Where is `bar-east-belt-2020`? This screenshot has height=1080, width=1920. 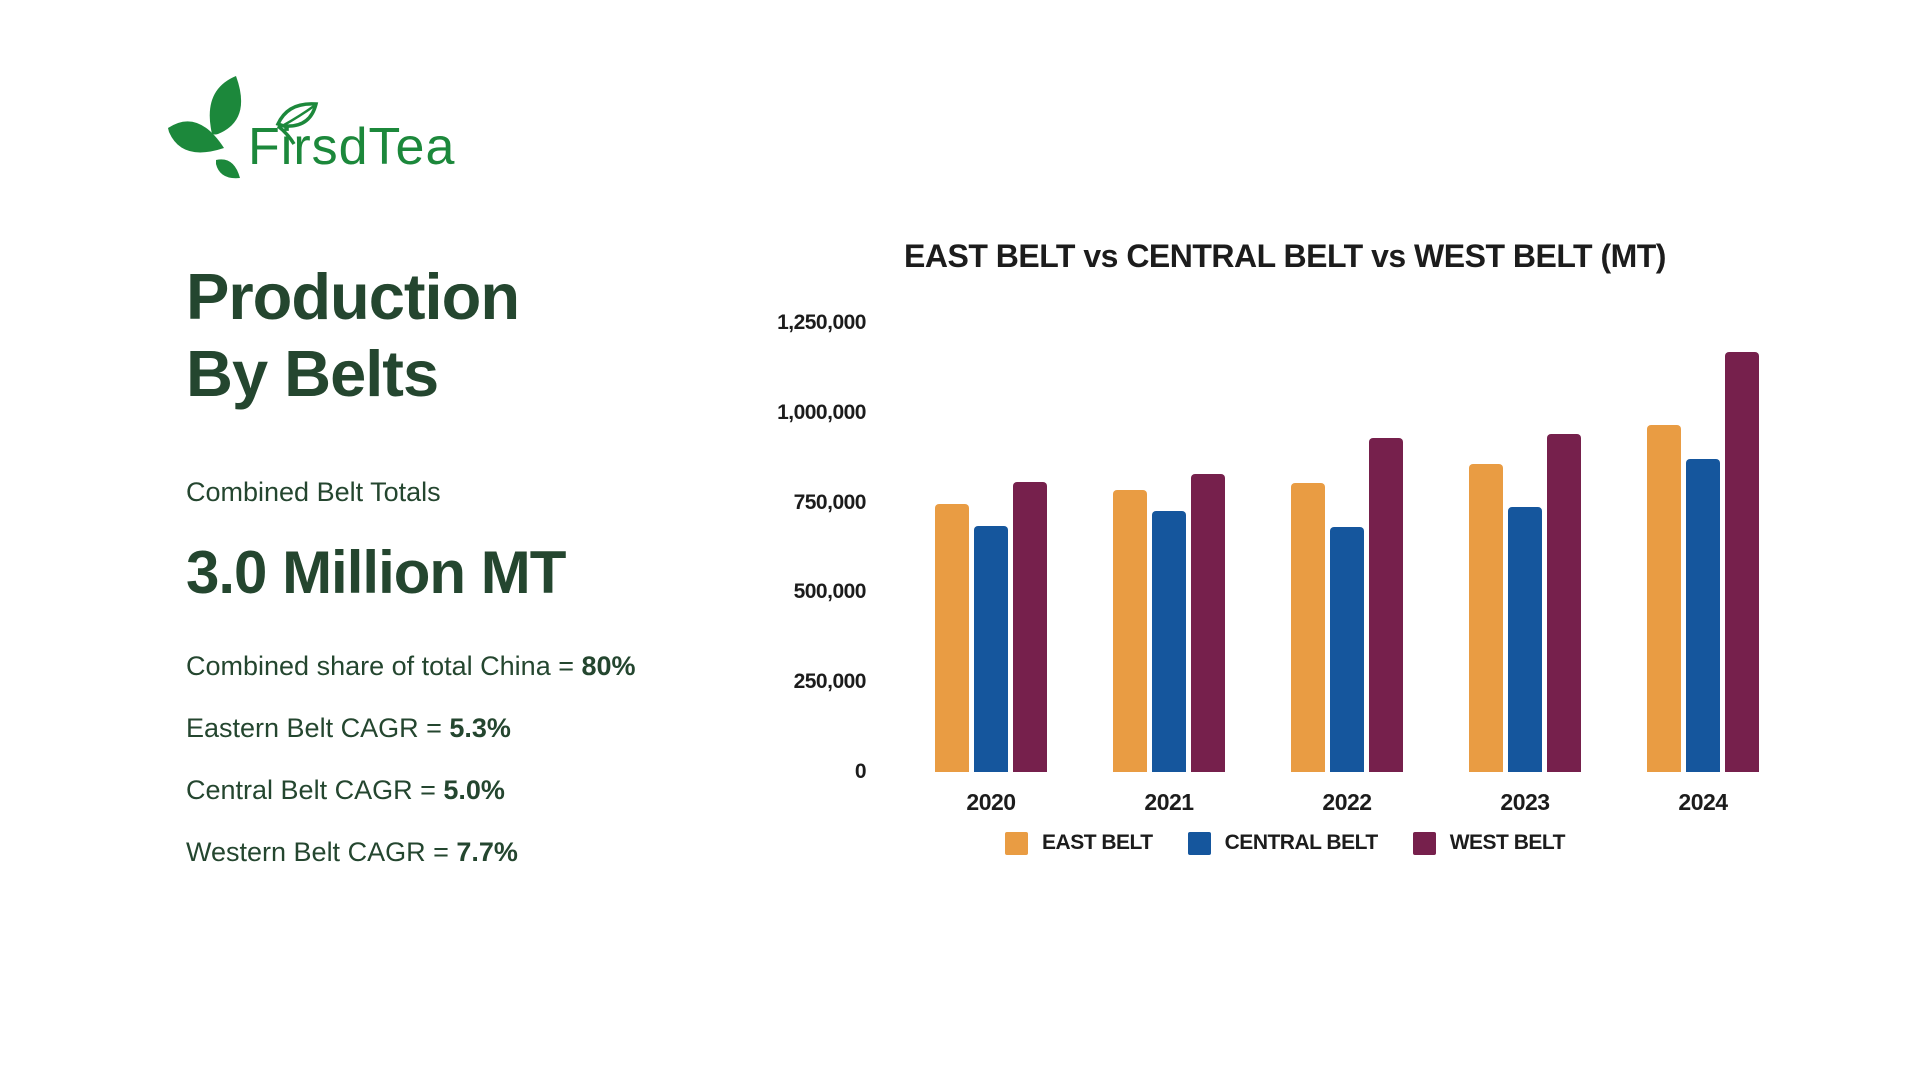 bar-east-belt-2020 is located at coordinates (952, 638).